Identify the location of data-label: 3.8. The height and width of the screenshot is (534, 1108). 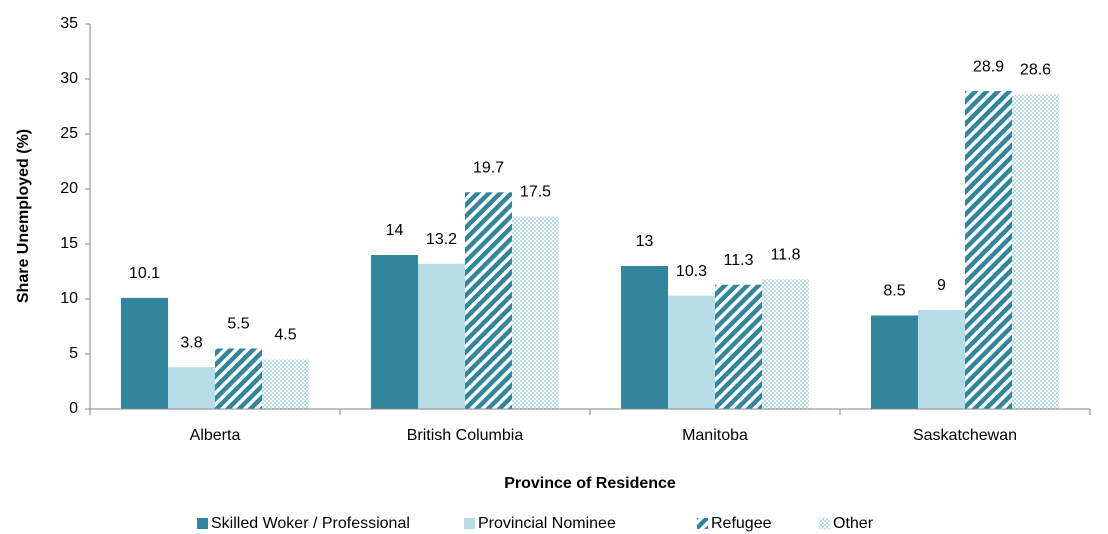
(191, 342).